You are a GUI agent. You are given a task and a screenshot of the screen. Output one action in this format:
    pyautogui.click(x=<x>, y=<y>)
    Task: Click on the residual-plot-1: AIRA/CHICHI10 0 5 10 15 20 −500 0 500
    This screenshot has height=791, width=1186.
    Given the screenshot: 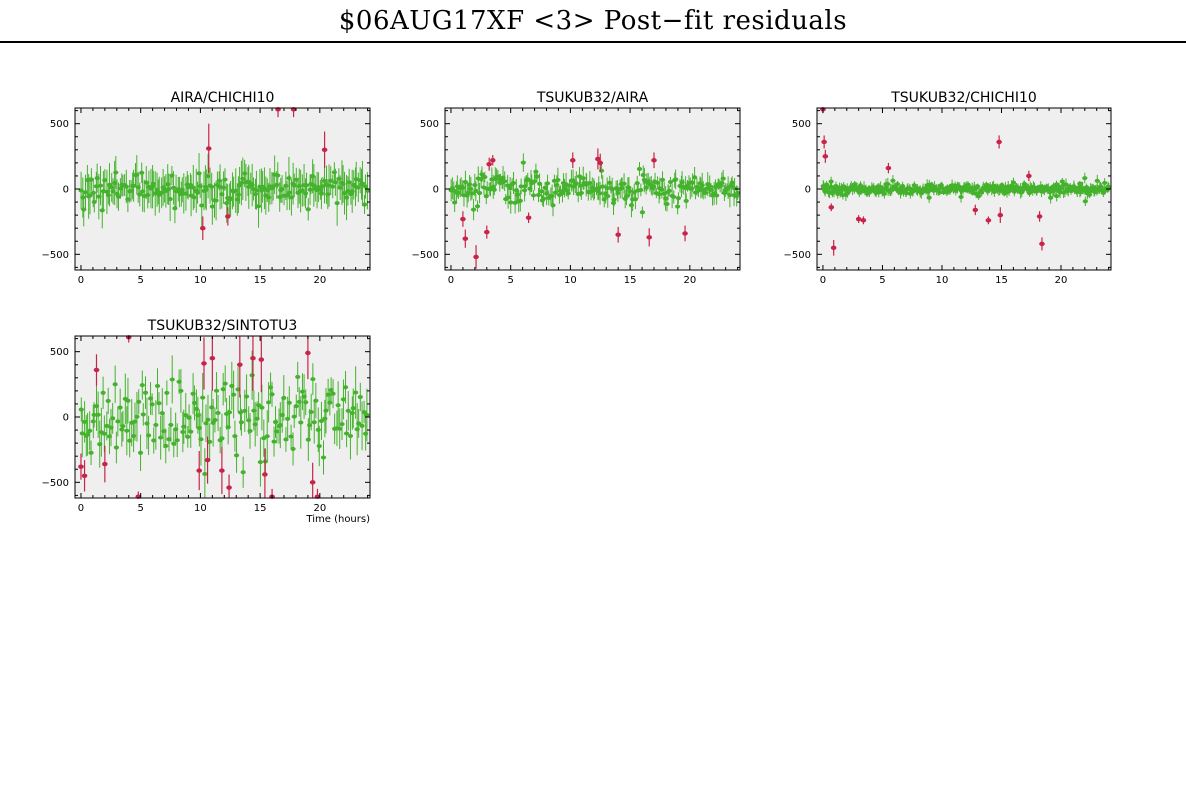 What is the action you would take?
    pyautogui.click(x=206, y=188)
    